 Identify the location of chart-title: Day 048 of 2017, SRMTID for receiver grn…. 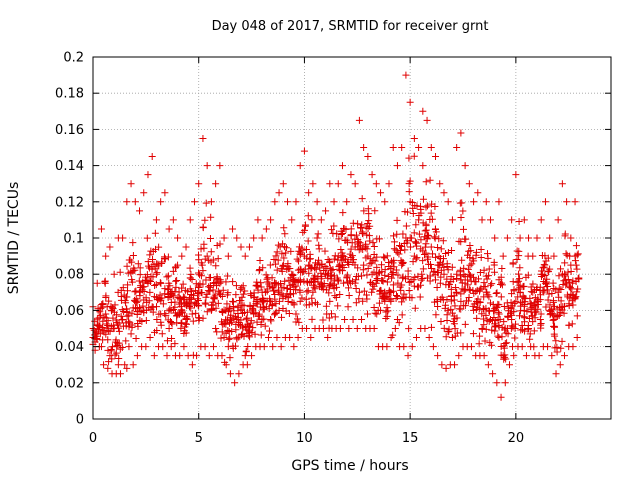
(350, 26).